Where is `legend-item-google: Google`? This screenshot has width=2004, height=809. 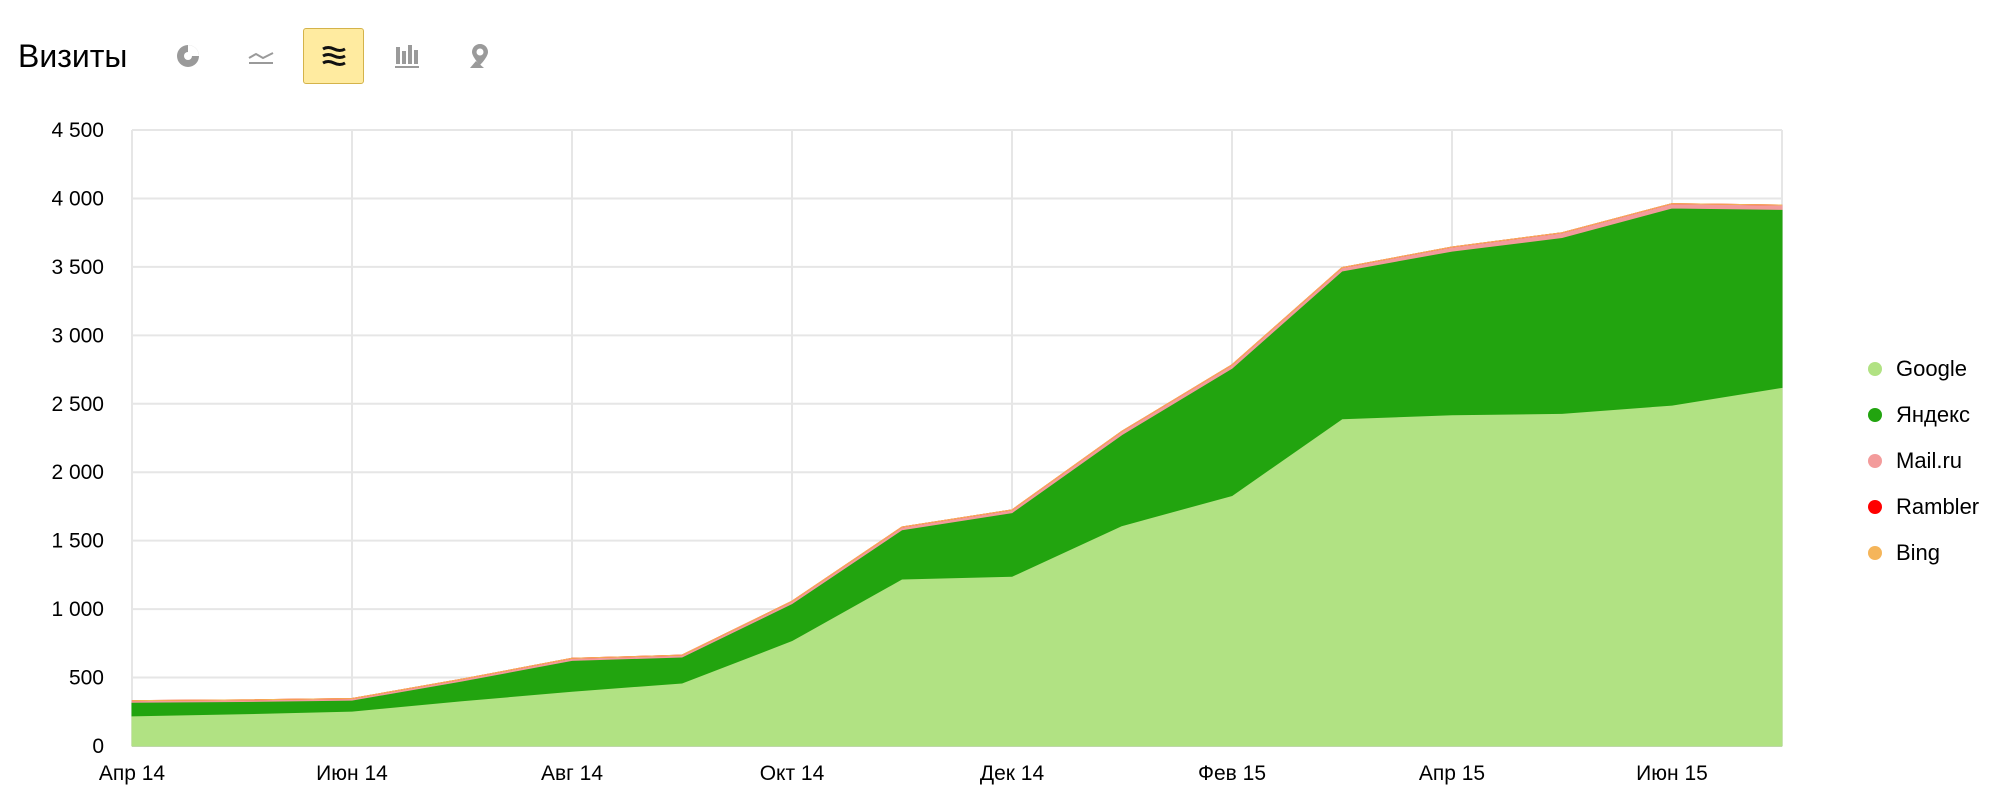 legend-item-google: Google is located at coordinates (1923, 369).